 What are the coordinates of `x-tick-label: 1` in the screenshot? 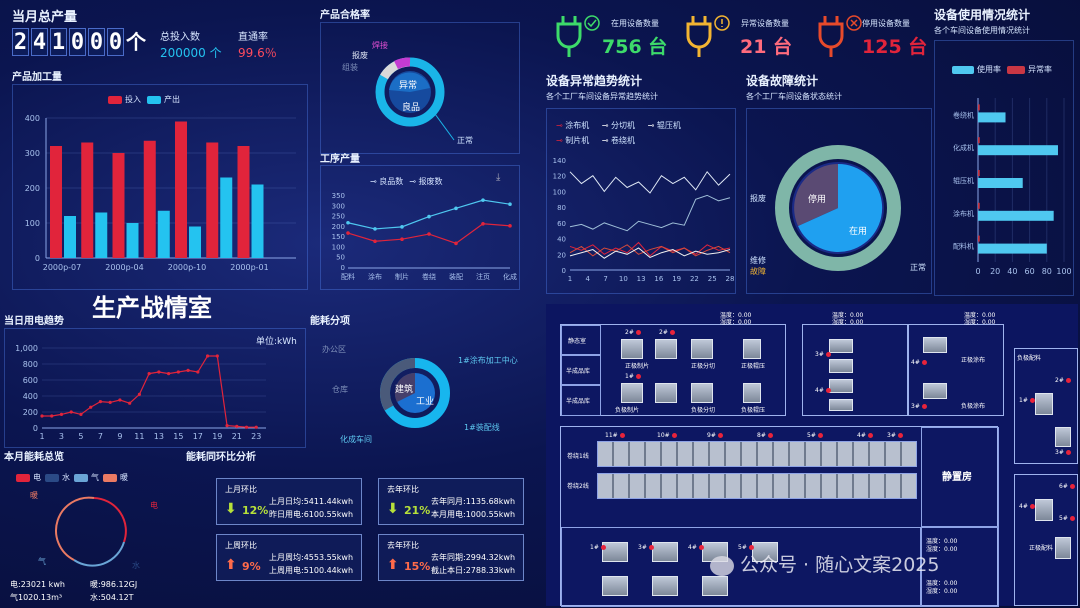 It's located at (570, 279).